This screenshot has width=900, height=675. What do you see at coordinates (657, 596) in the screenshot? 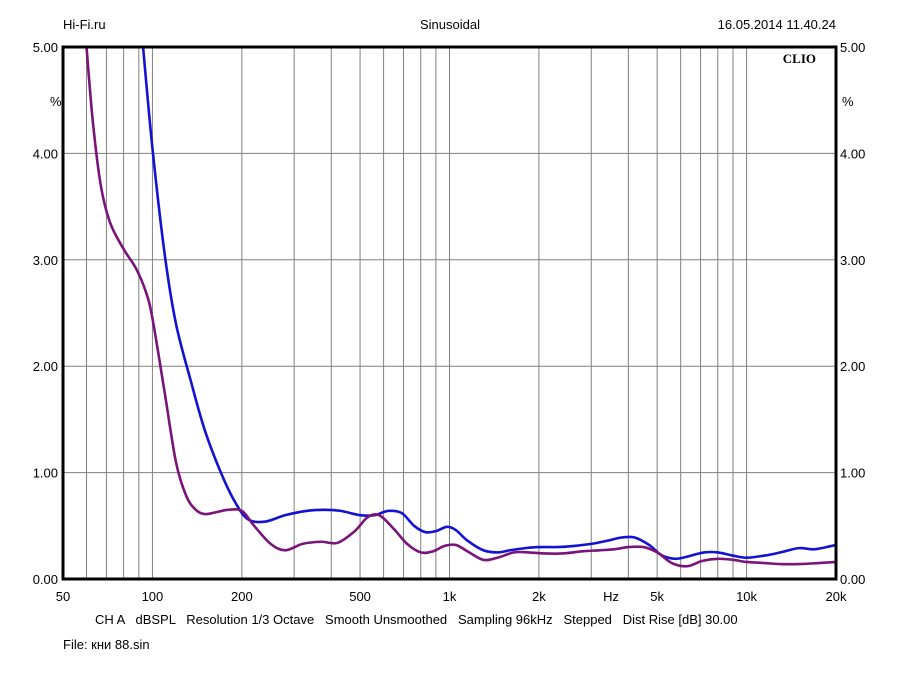
I see `x-tick-label: 5k` at bounding box center [657, 596].